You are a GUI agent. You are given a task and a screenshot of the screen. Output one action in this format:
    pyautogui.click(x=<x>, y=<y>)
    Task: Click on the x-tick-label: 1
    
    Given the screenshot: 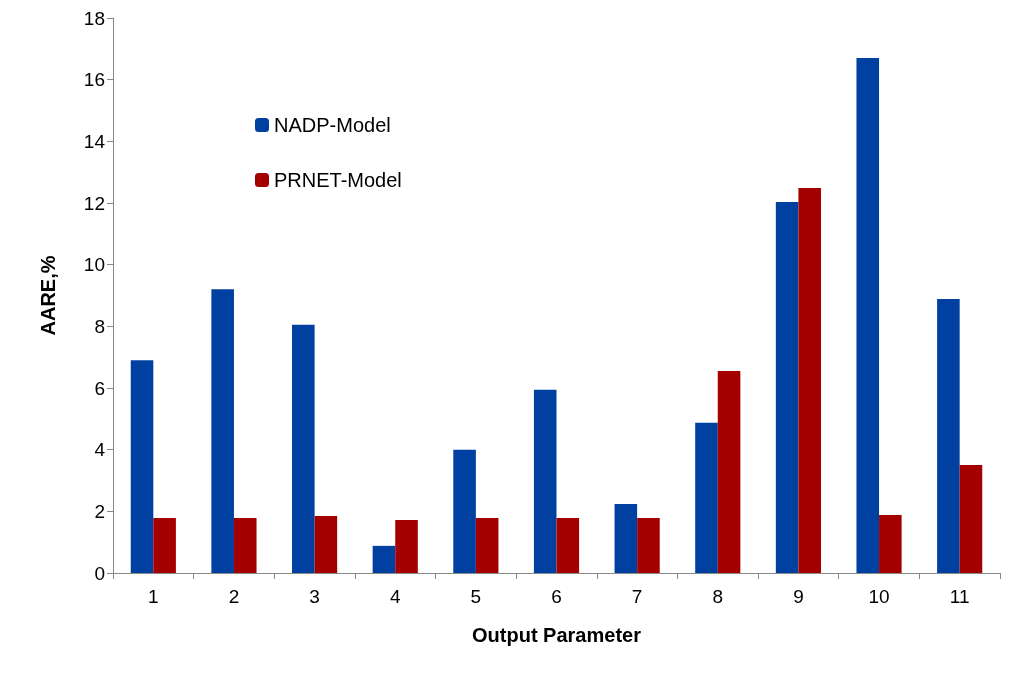 What is the action you would take?
    pyautogui.click(x=153, y=596)
    